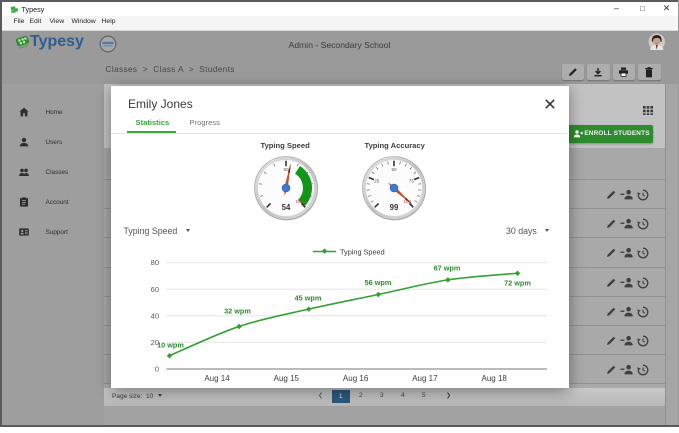 The height and width of the screenshot is (433, 679). Describe the element at coordinates (412, 180) in the screenshot. I see `svg-text: 75` at that location.